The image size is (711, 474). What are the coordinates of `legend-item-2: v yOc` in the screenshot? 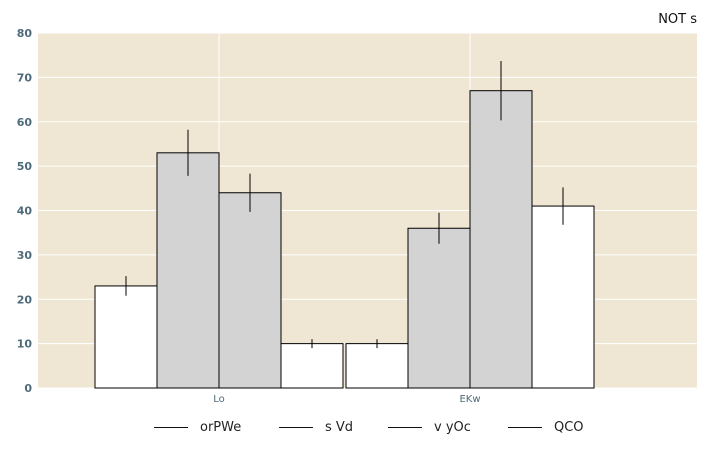 It's located at (429, 427).